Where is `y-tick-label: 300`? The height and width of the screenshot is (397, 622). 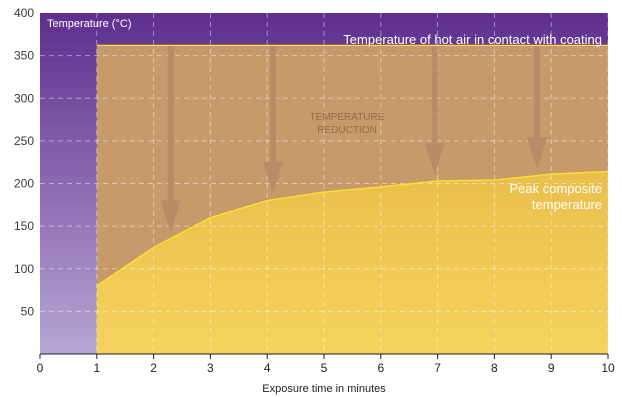
y-tick-label: 300 is located at coordinates (24, 98).